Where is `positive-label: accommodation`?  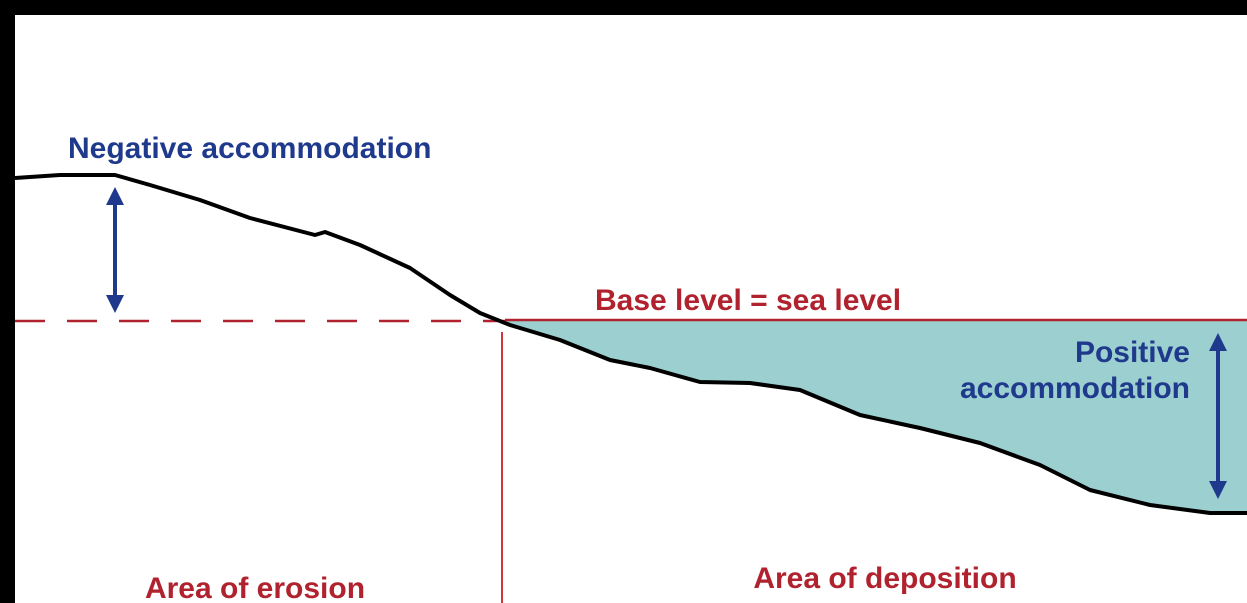 positive-label: accommodation is located at coordinates (1075, 388).